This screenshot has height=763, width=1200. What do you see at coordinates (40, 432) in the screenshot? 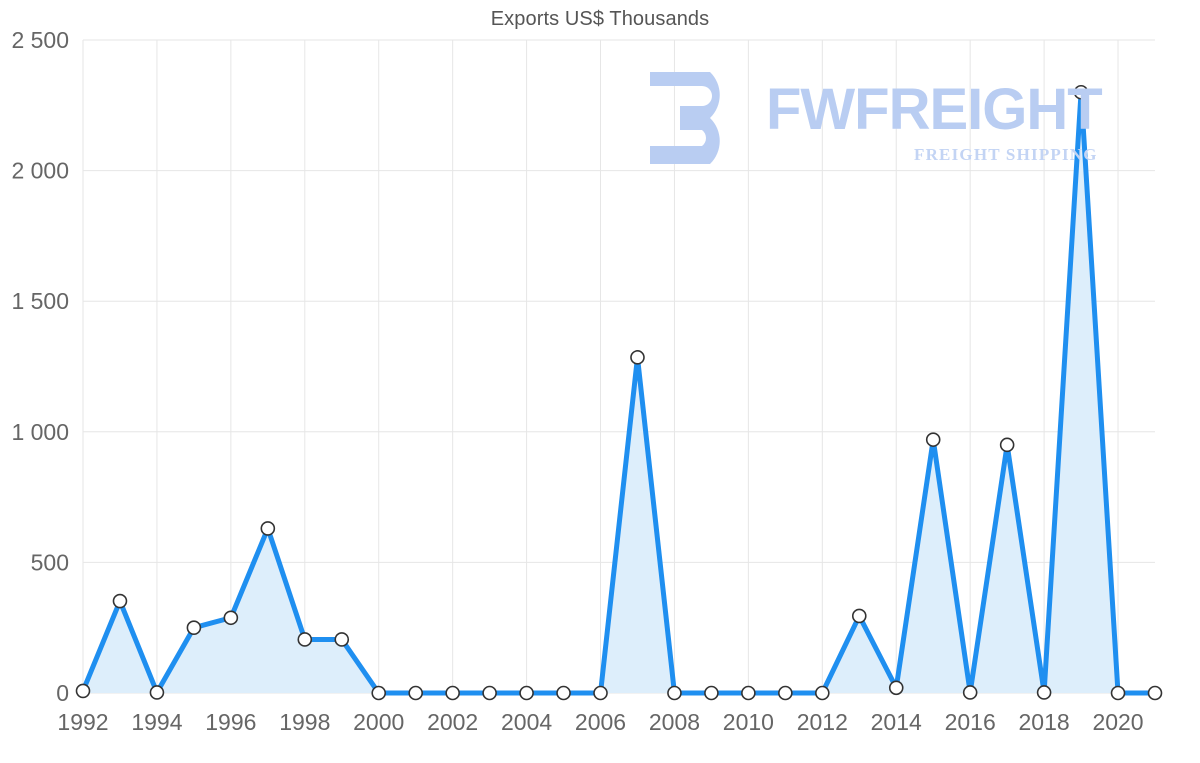
I see `y-axis-tick-label: 1 000` at bounding box center [40, 432].